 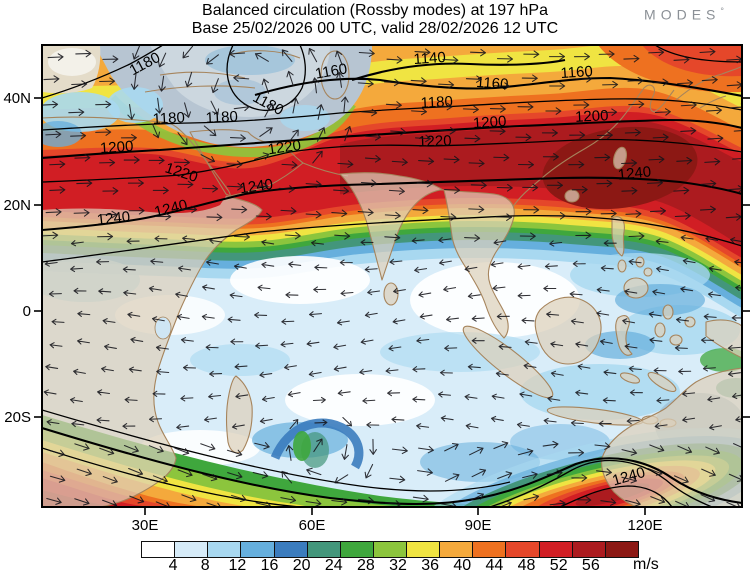 I want to click on colorbar-tick-label: 8, so click(x=205, y=565).